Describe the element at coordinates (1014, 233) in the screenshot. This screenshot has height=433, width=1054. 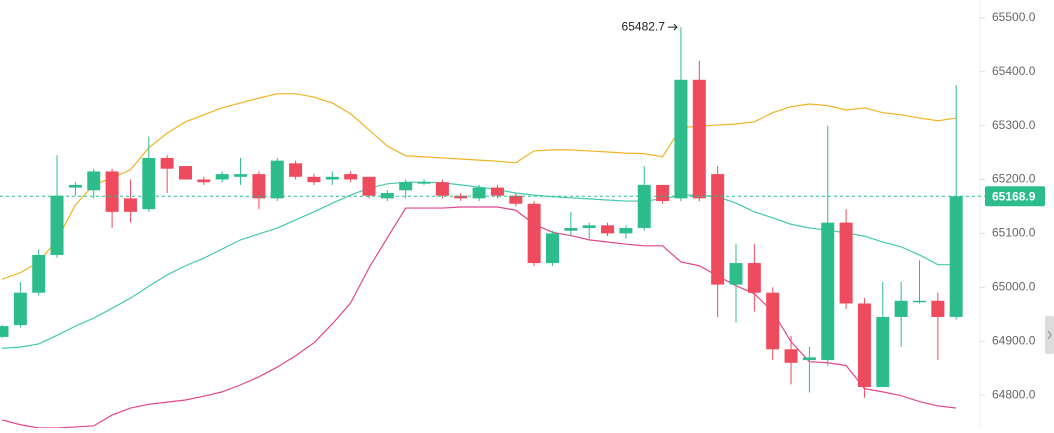
I see `y-tick-label: 65100.0` at that location.